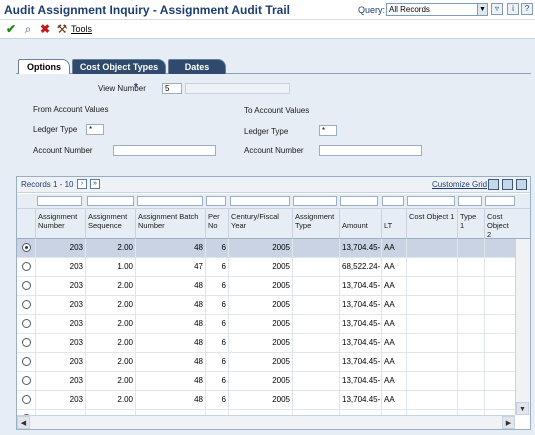  What do you see at coordinates (527, 9) in the screenshot?
I see `help-icon: ?` at bounding box center [527, 9].